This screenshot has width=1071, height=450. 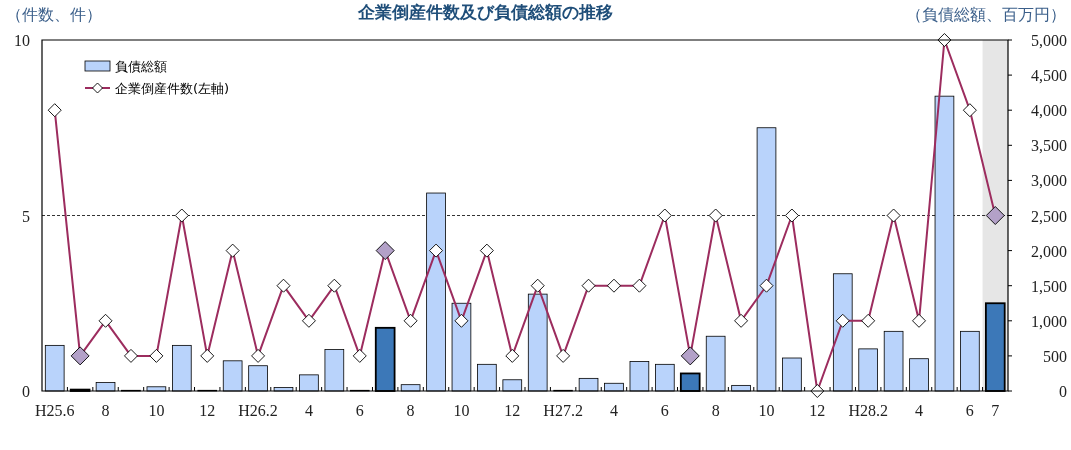 I want to click on y2-tick-label: 500, so click(x=1055, y=356).